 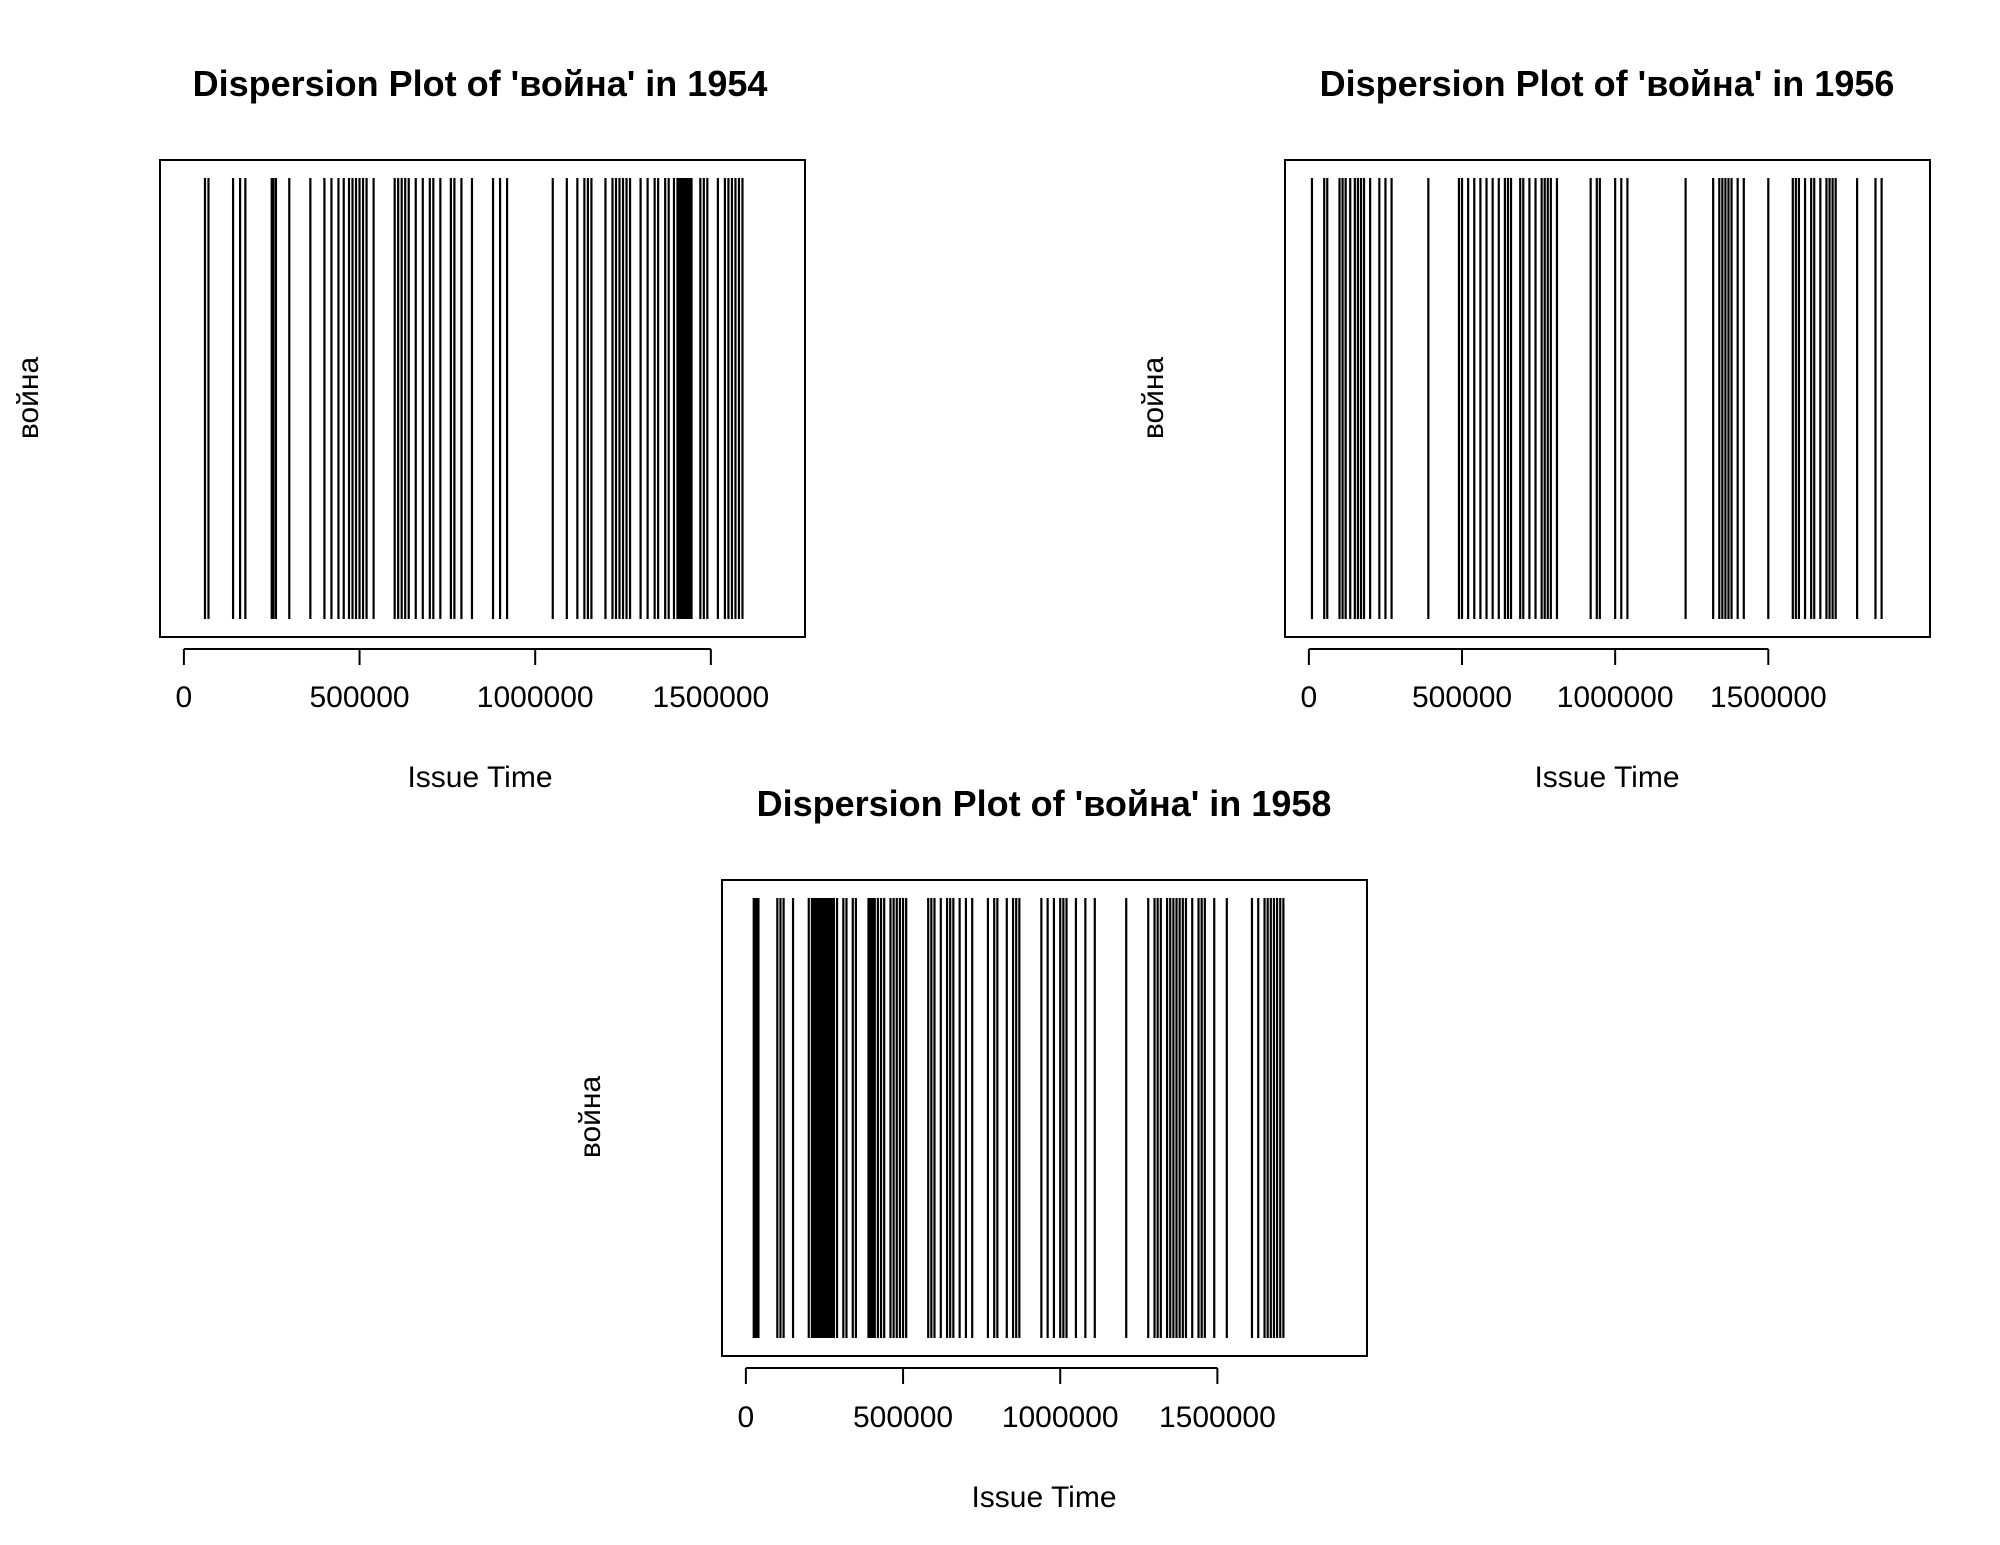 What do you see at coordinates (1044, 803) in the screenshot?
I see `chart-title: Dispersion Plot of 'война' in 1958` at bounding box center [1044, 803].